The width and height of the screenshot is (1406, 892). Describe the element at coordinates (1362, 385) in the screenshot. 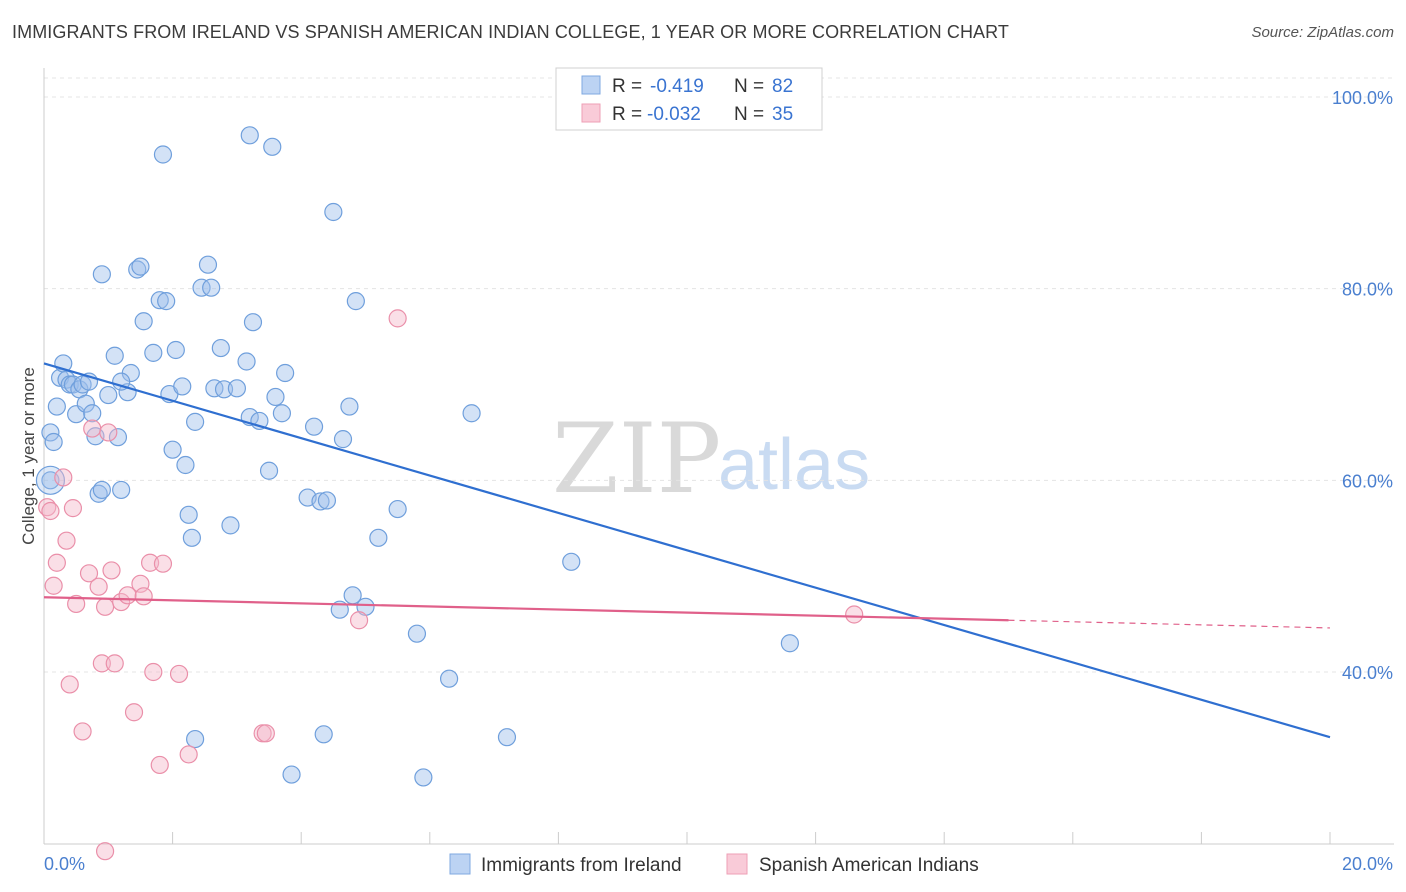

I see `y-tick-labels: 100.0% 80.0% 60.0% 40.0%` at that location.